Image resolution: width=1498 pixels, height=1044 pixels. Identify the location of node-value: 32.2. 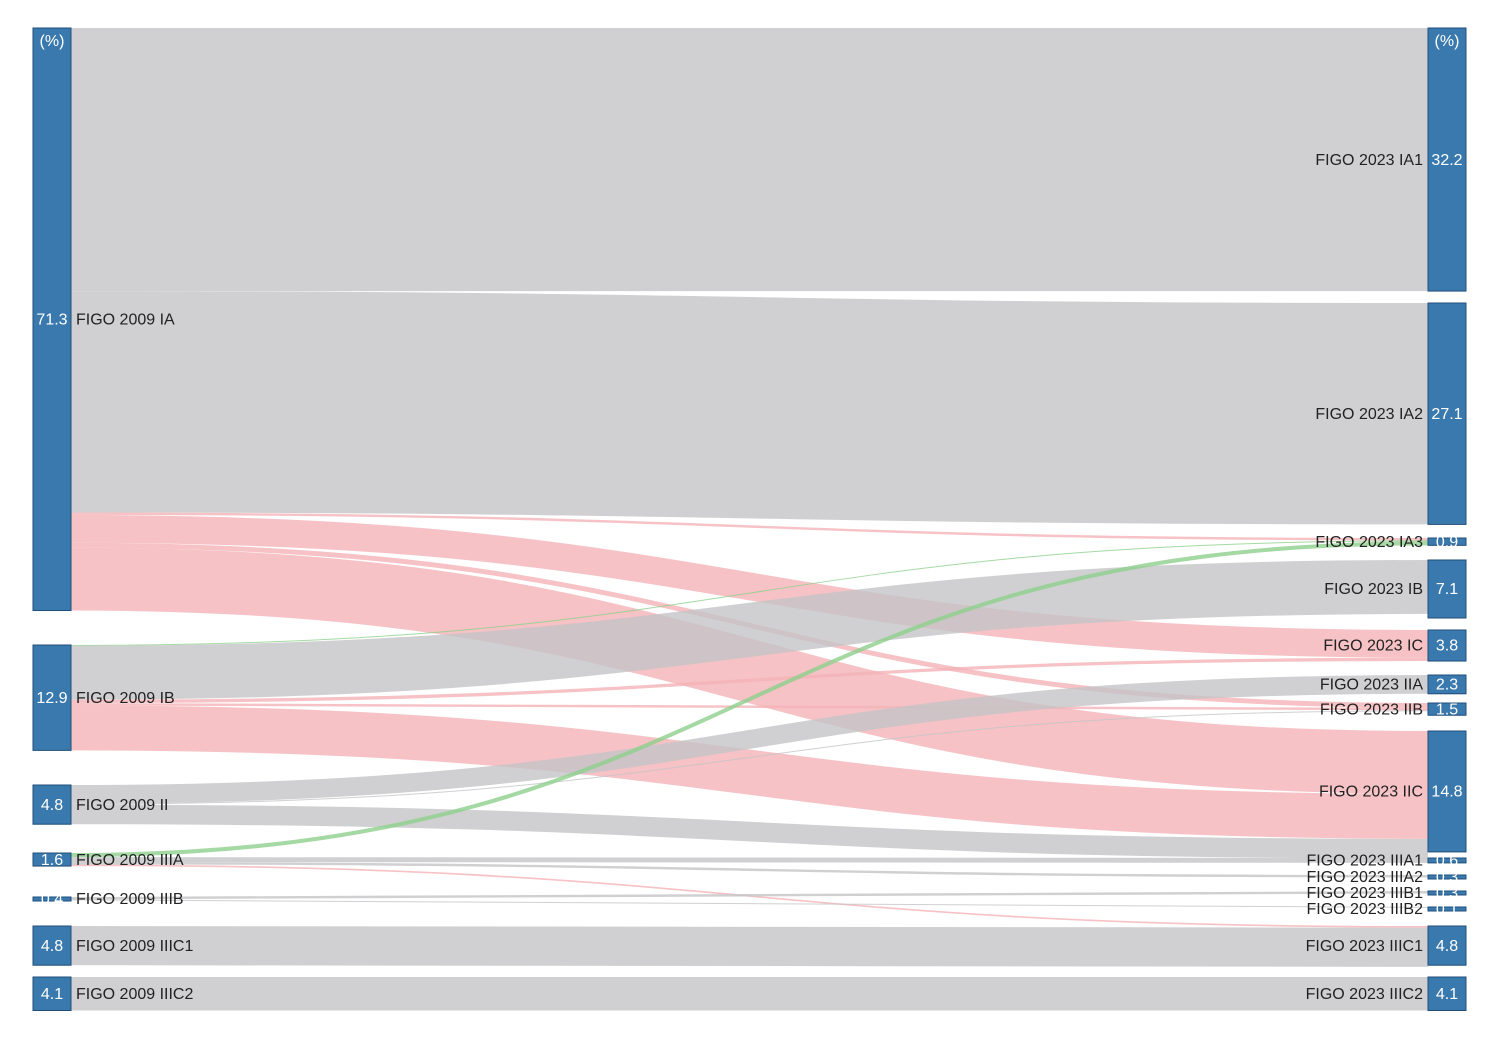
(1446, 160).